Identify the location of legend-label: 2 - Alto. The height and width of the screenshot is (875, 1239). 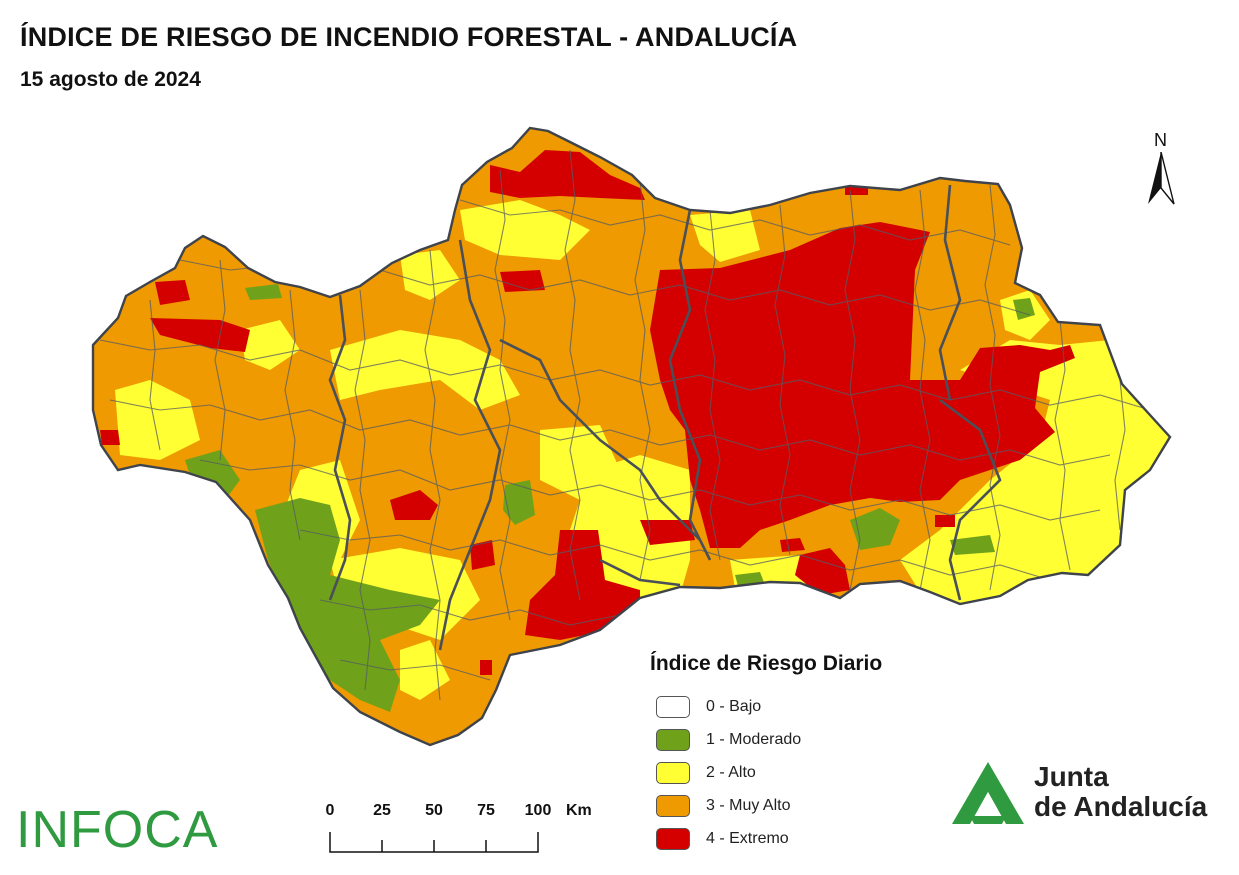
(731, 772).